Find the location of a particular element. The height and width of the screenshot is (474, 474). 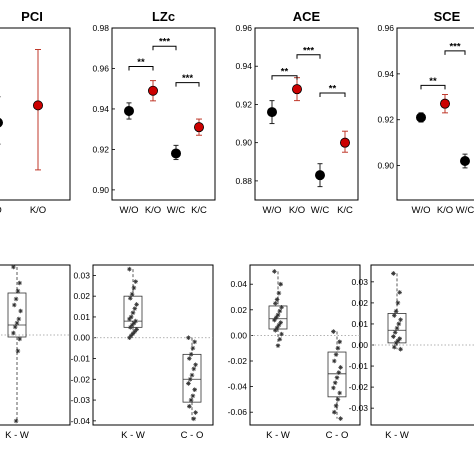

panel-7: 0.04 0.02 0.00 -0.02 -0.04 -0.06 K - W C - O is located at coordinates (294, 352).